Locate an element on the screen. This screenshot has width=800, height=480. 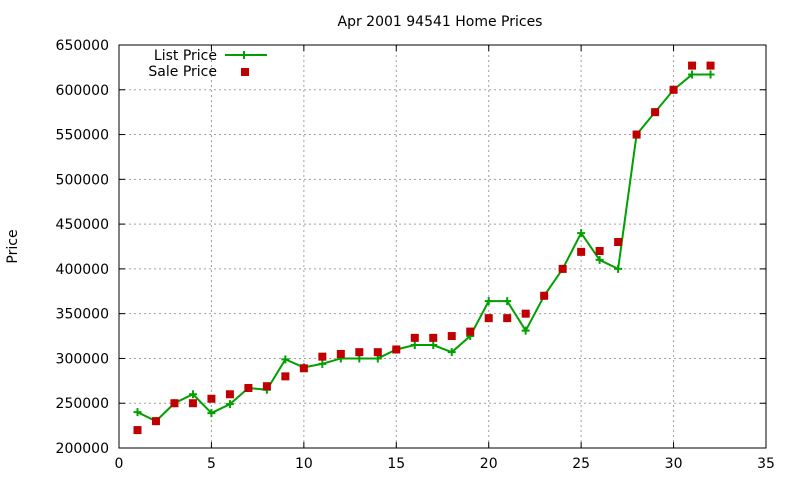
y-tick-label: 450000 is located at coordinates (82, 225).